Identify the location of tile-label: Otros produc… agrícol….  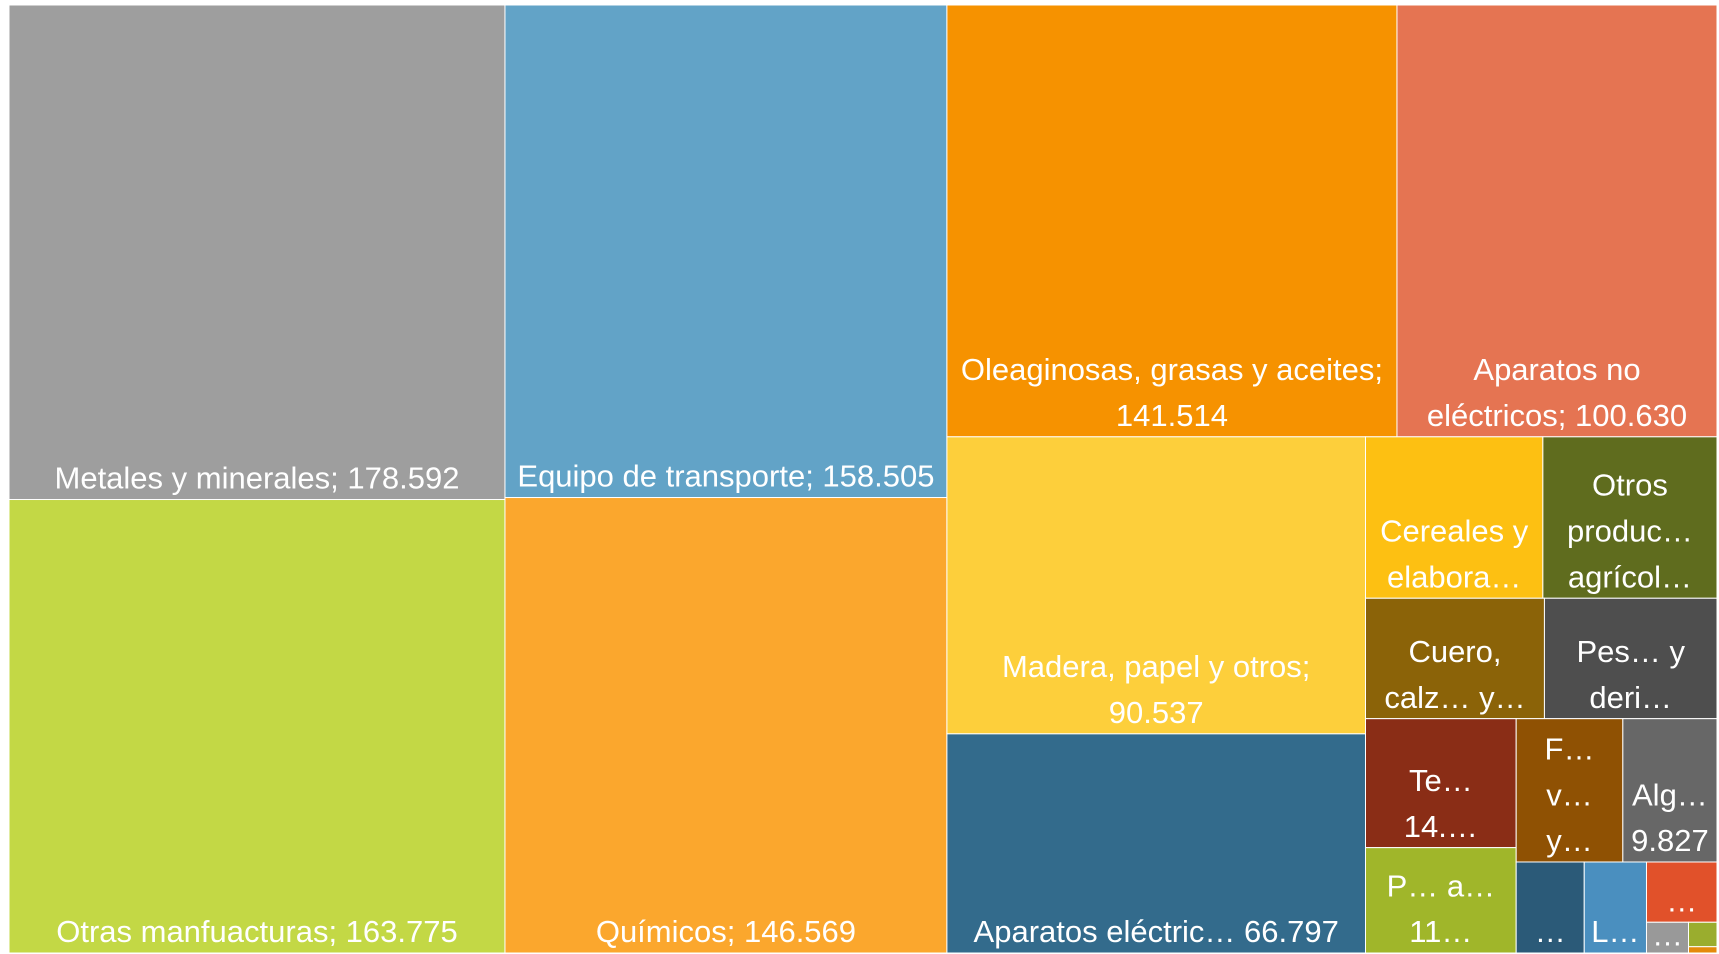
(1630, 531).